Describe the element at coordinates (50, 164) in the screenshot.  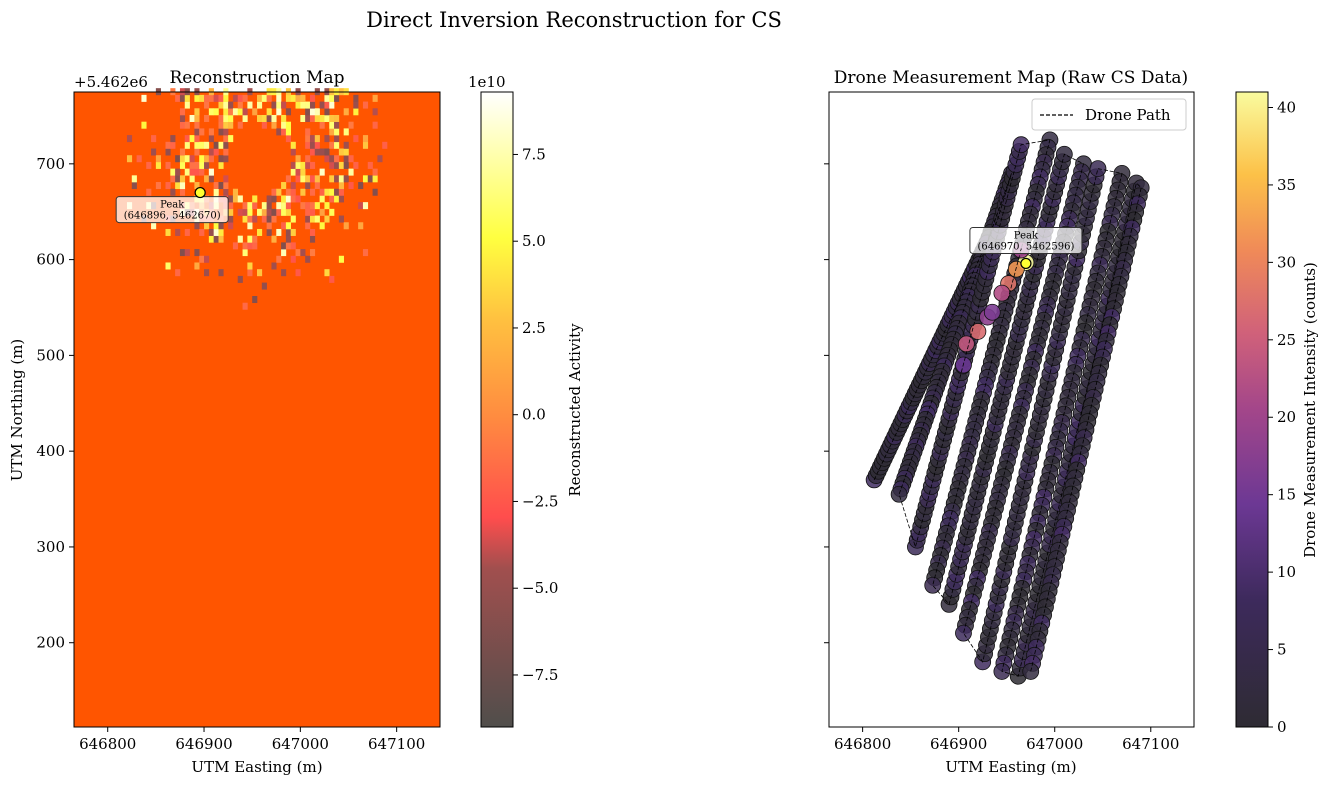
I see `y-tick-label: 700` at that location.